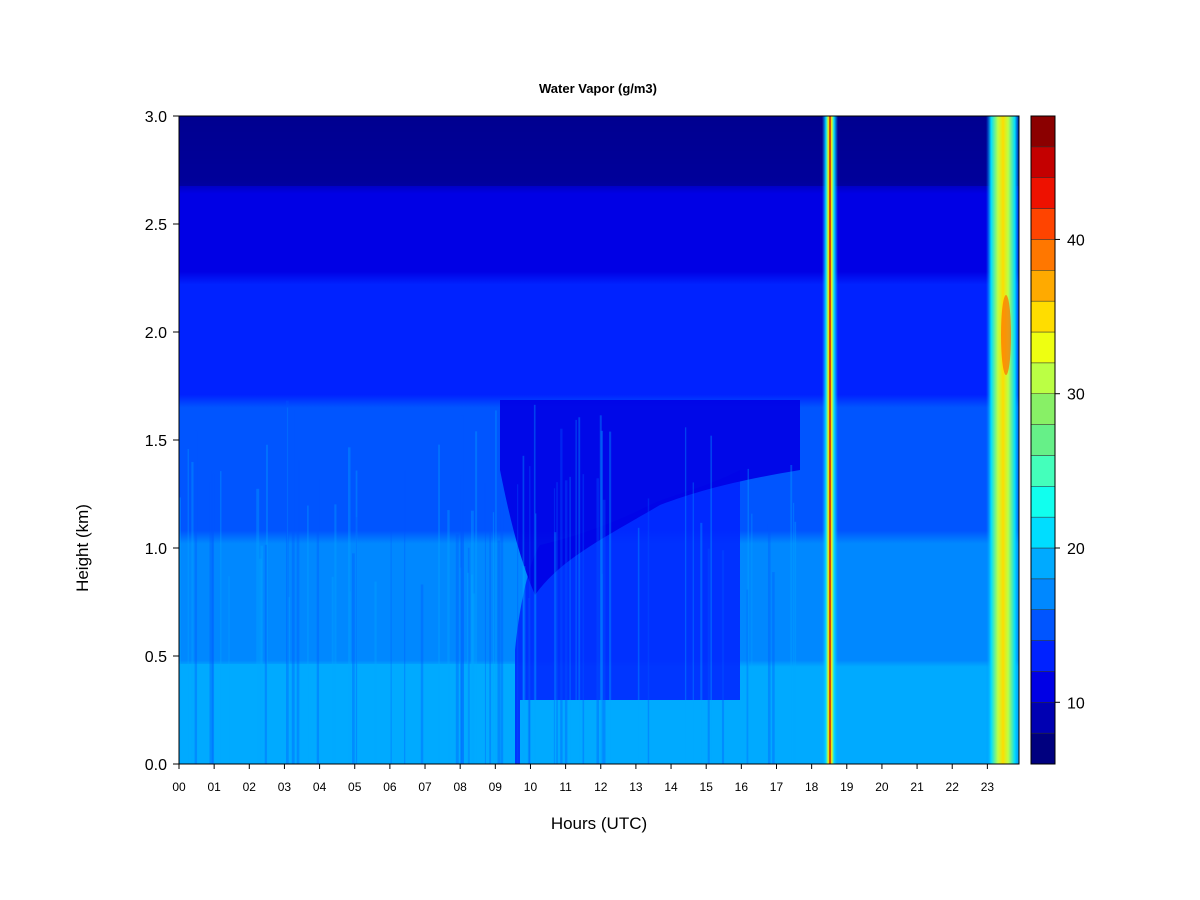 Image resolution: width=1200 pixels, height=900 pixels. I want to click on y-tick-label: 2.5, so click(156, 225).